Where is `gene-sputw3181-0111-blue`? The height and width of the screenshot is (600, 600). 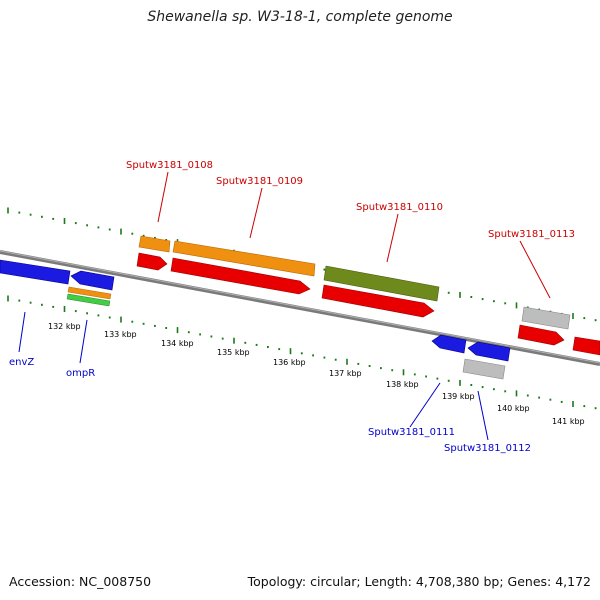 gene-sputw3181-0111-blue is located at coordinates (449, 344).